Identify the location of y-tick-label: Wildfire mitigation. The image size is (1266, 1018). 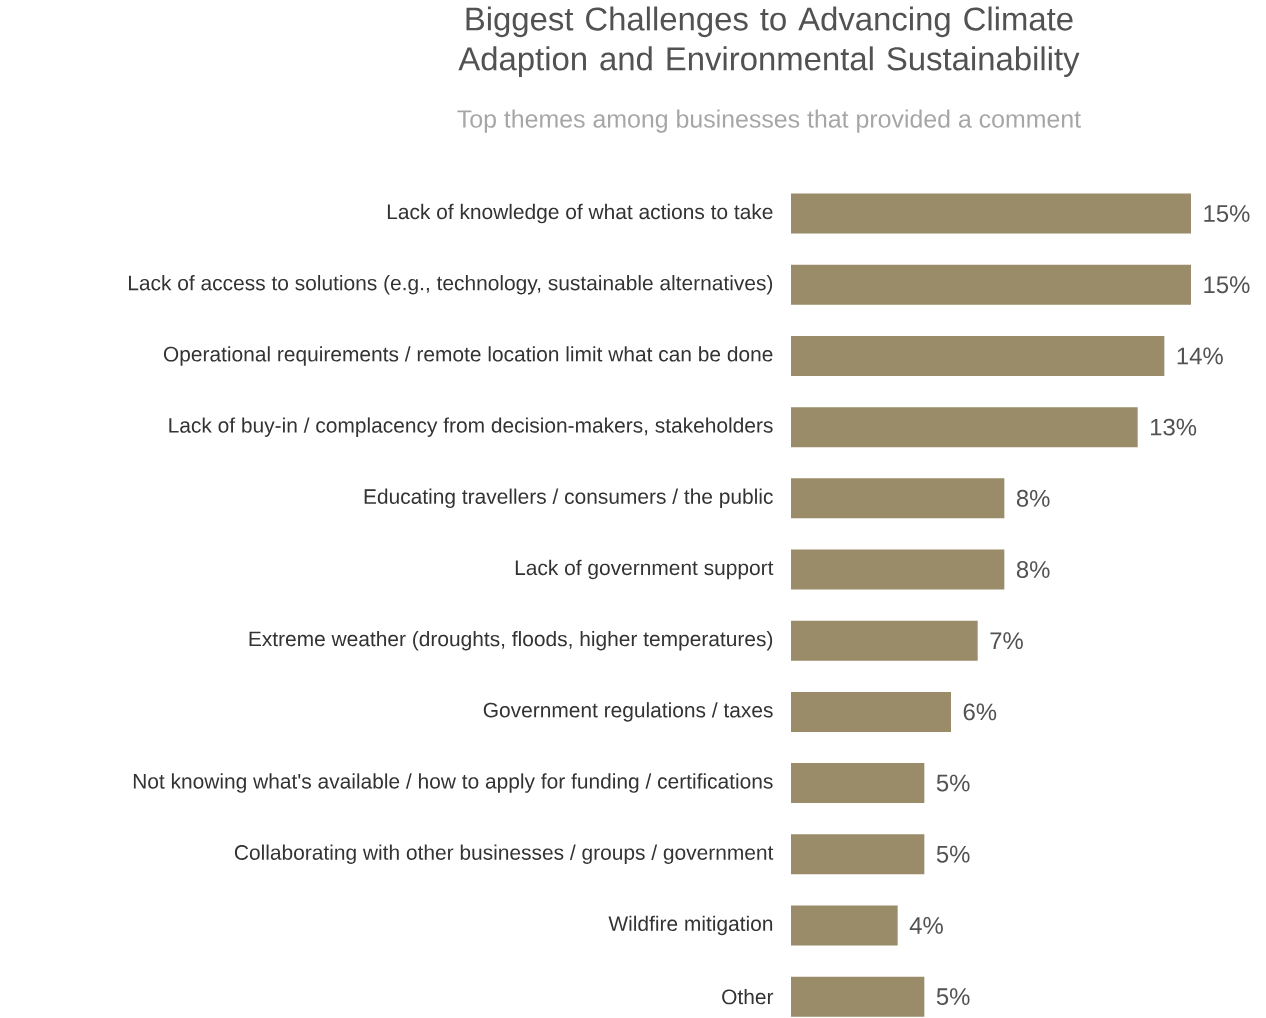
(690, 925).